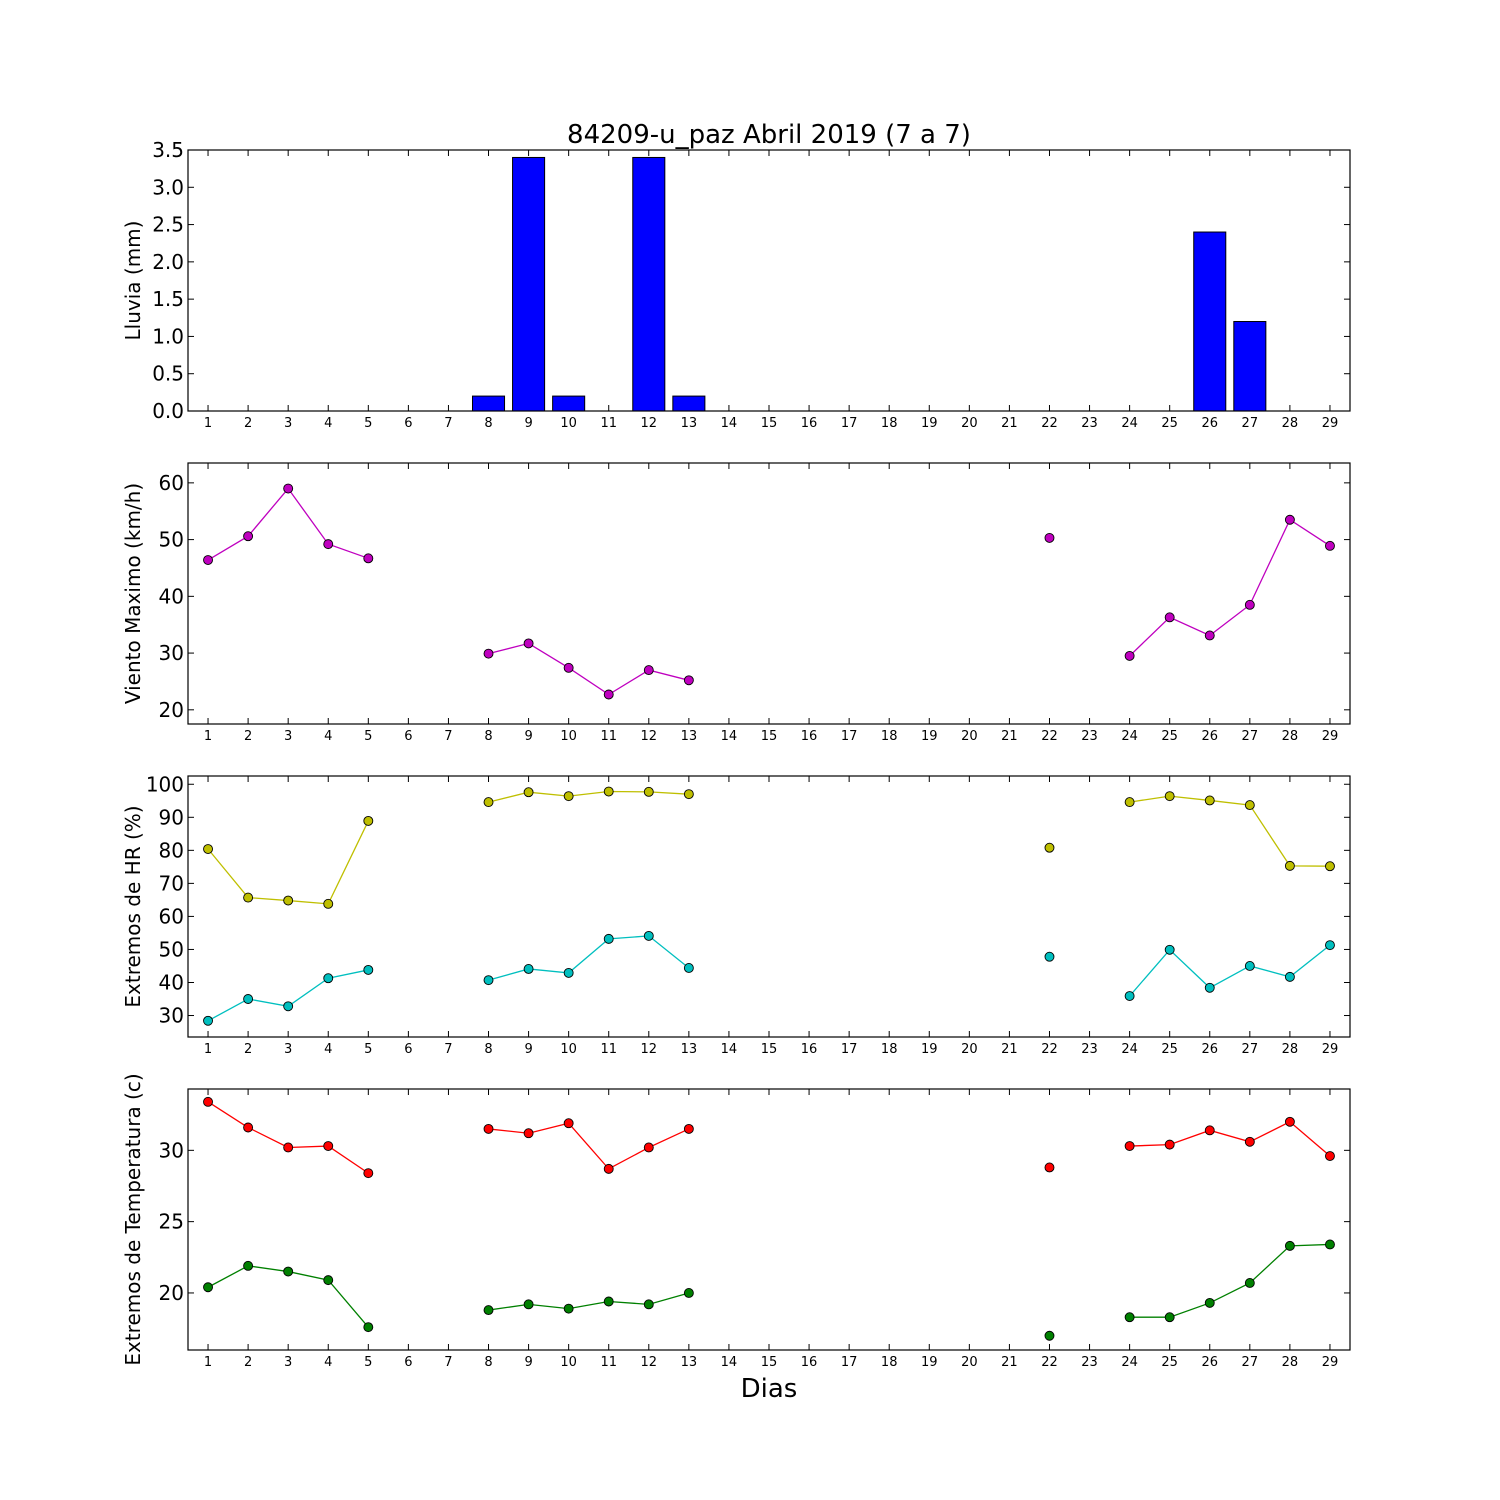 This screenshot has width=1500, height=1500. What do you see at coordinates (171, 850) in the screenshot?
I see `y-tick-label: 80` at bounding box center [171, 850].